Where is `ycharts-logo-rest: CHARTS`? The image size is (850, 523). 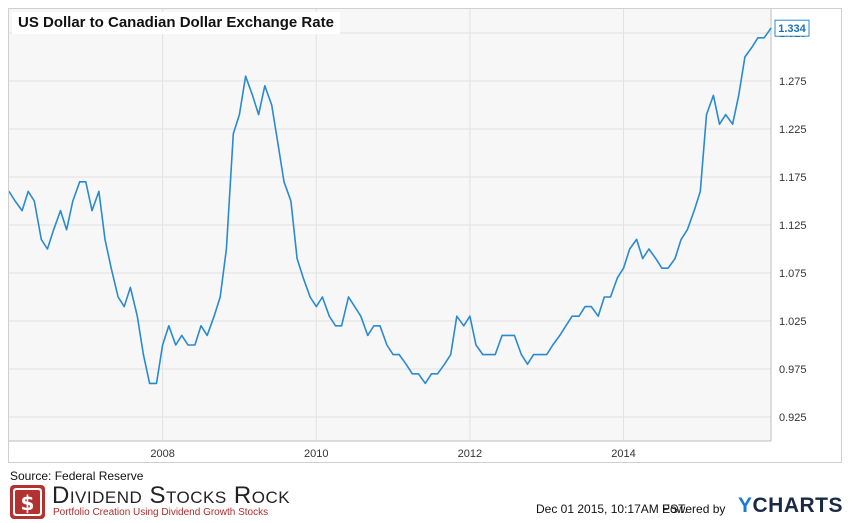
ycharts-logo-rest: CHARTS is located at coordinates (798, 505).